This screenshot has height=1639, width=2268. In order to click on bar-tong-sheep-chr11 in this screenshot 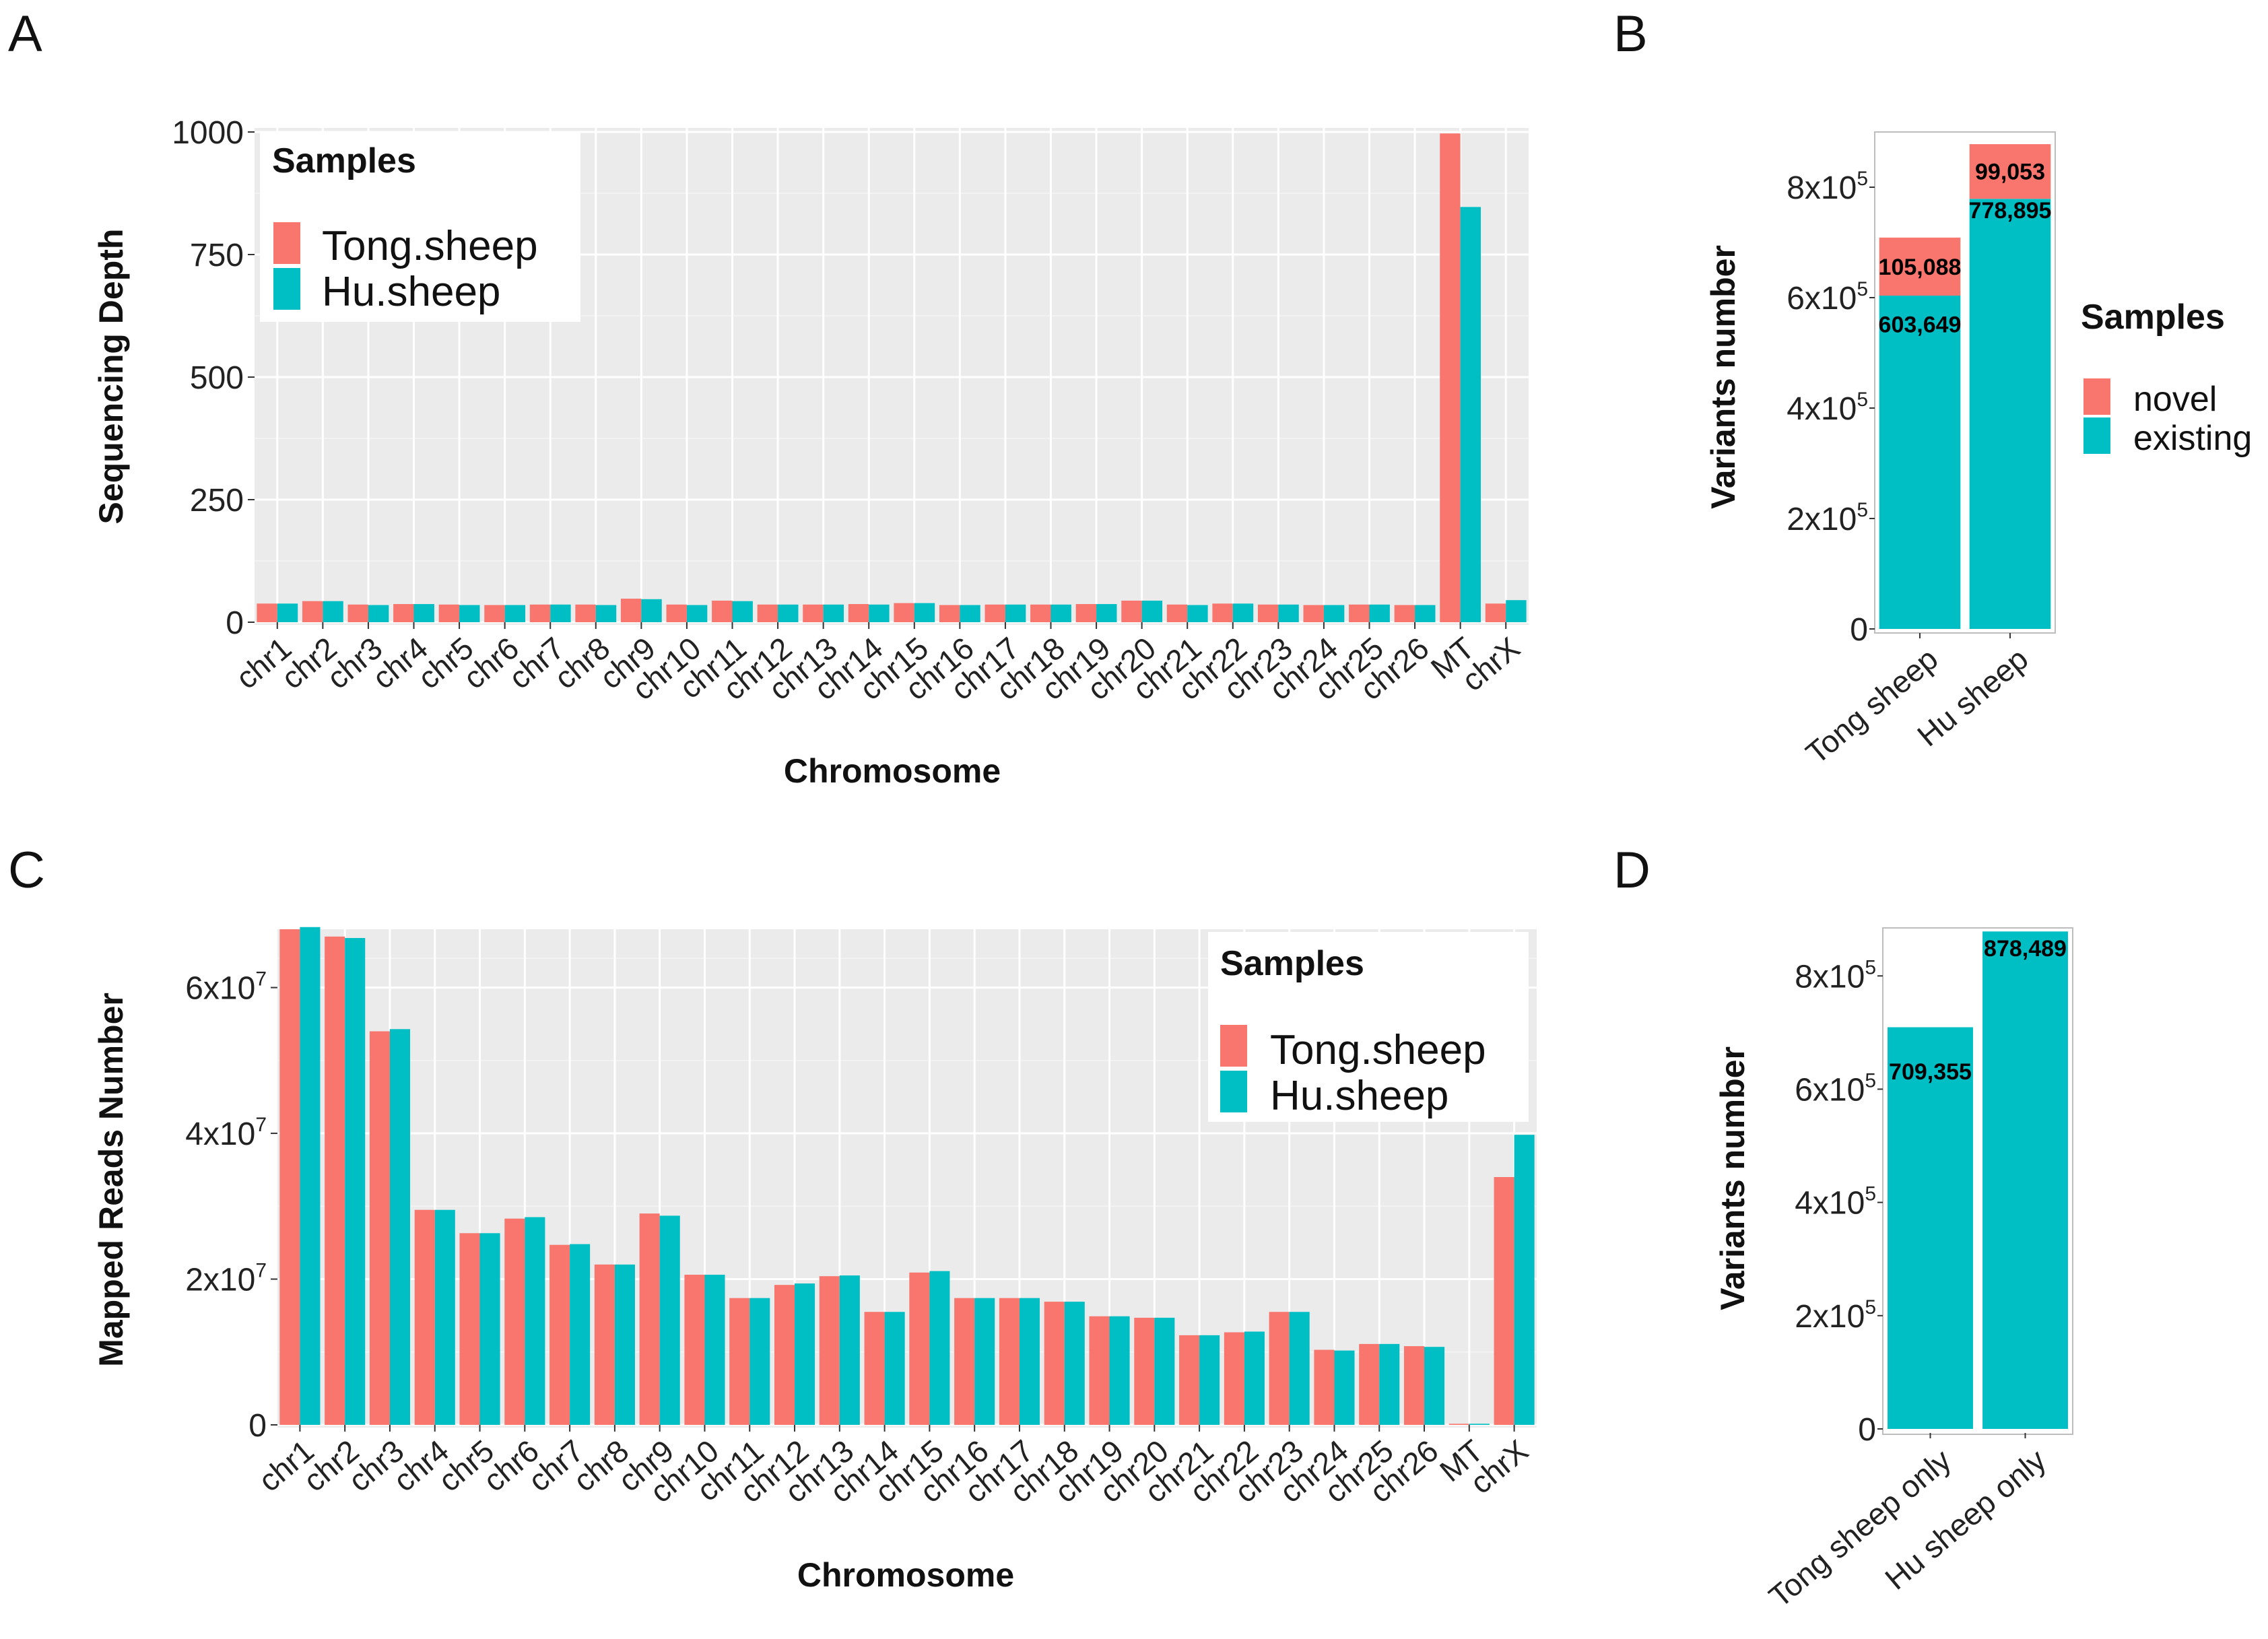, I will do `click(740, 1361)`.